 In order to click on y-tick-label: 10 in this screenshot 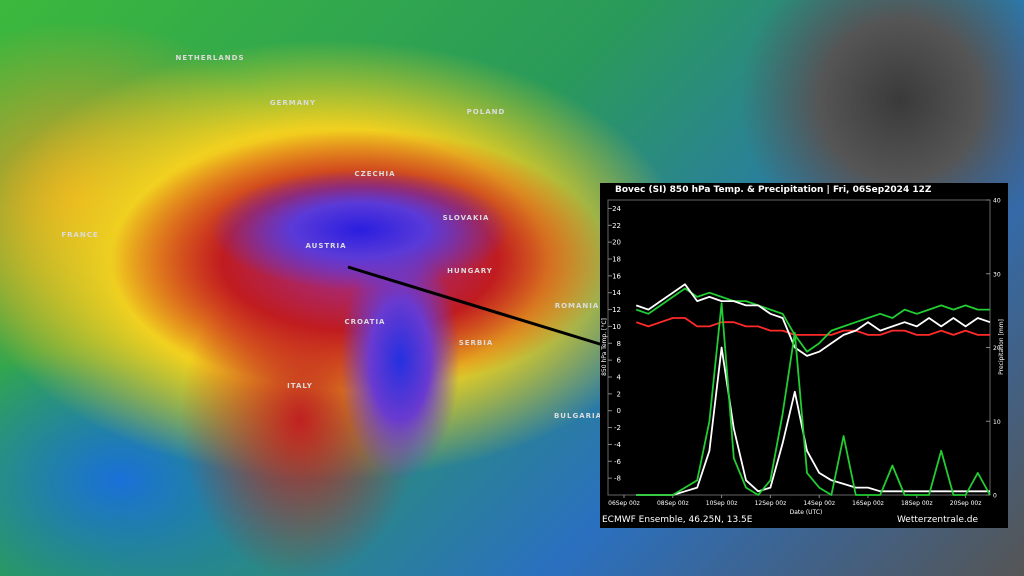, I will do `click(616, 327)`.